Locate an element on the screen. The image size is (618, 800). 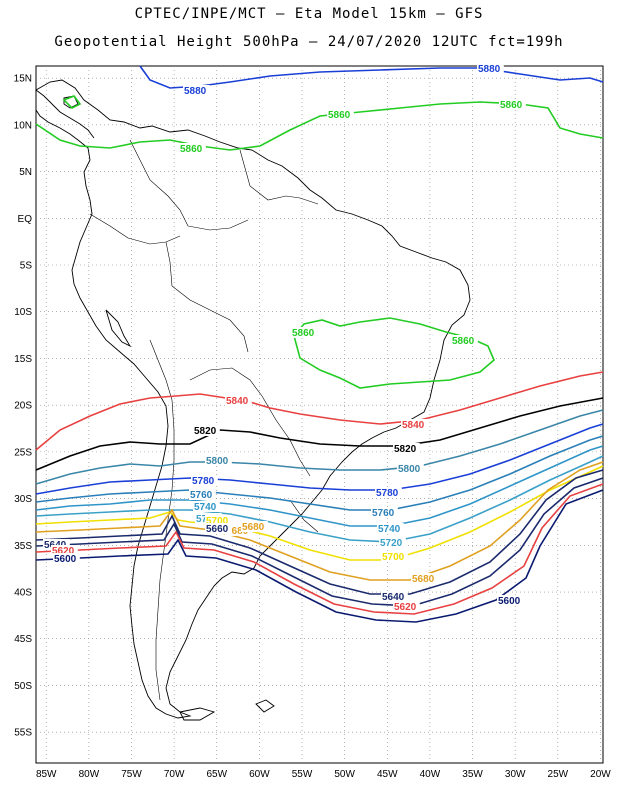
contour-5860-lake is located at coordinates (72, 102).